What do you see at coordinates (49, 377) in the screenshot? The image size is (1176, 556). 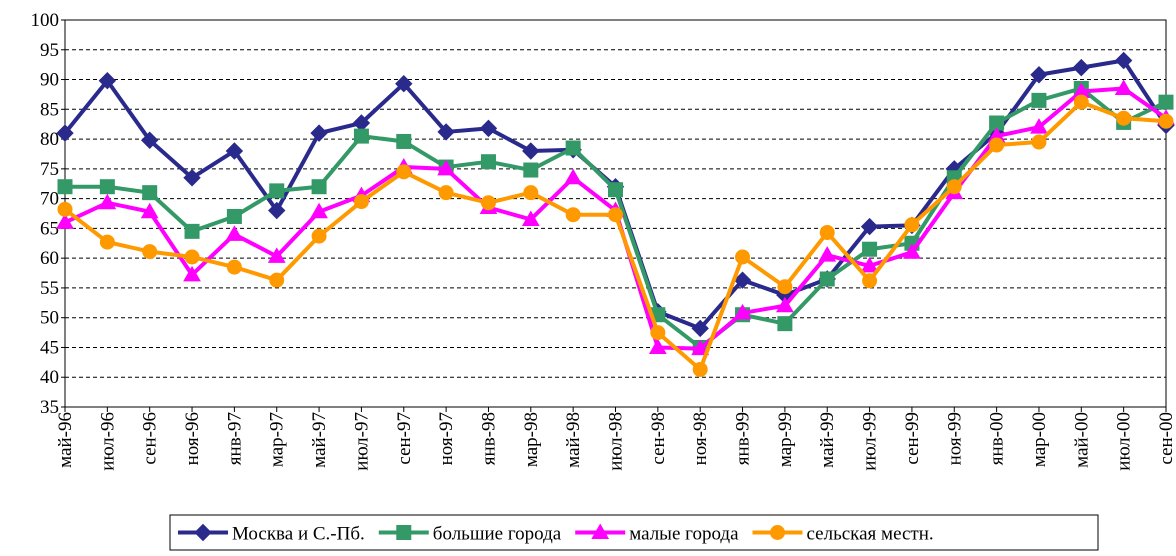 I see `y-tick-label: 40` at bounding box center [49, 377].